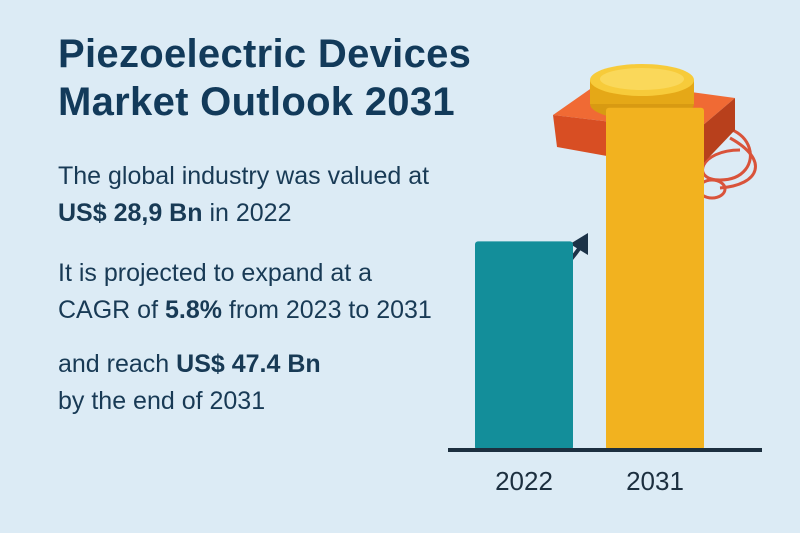 The height and width of the screenshot is (533, 800). I want to click on forecast-line-1: and reach US$ 47.4 Bn, so click(288, 364).